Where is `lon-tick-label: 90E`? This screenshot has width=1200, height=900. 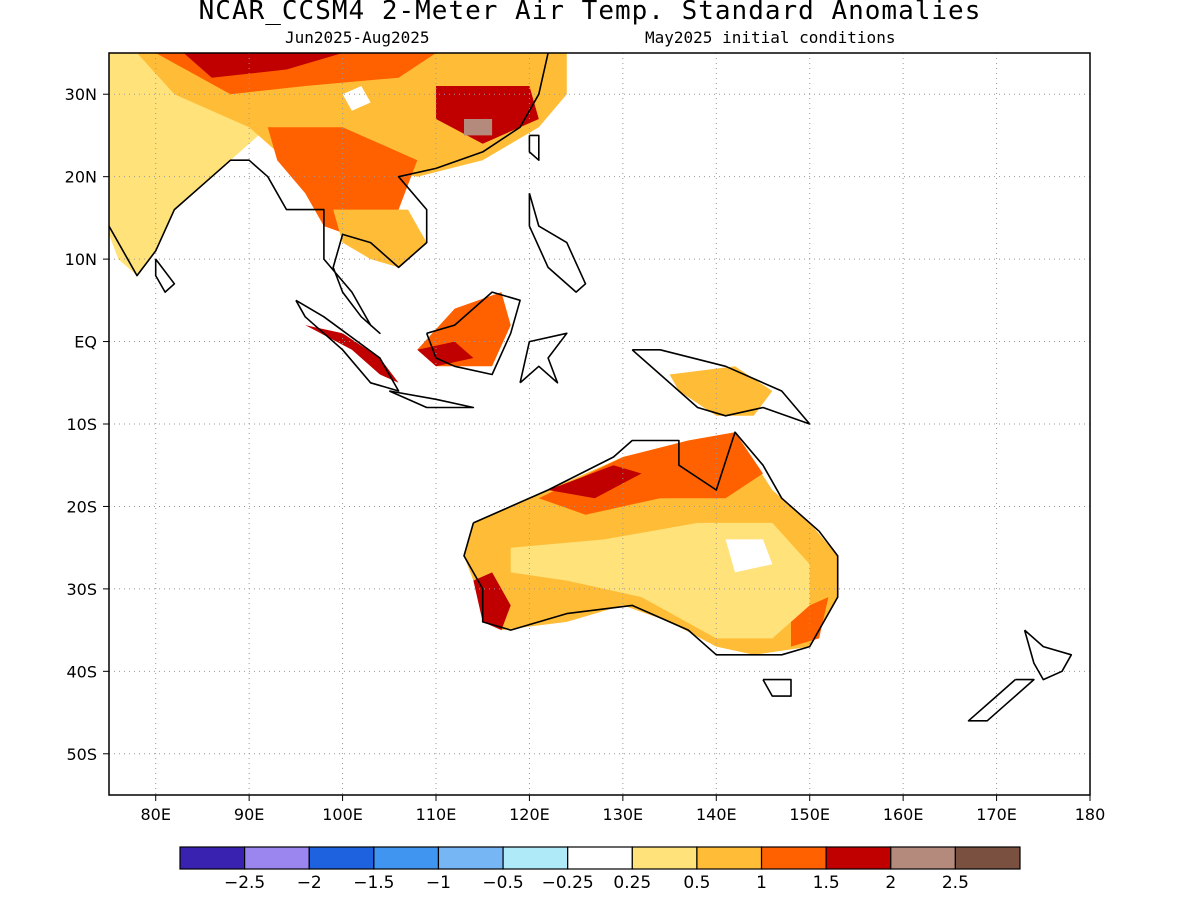
lon-tick-label: 90E is located at coordinates (249, 814).